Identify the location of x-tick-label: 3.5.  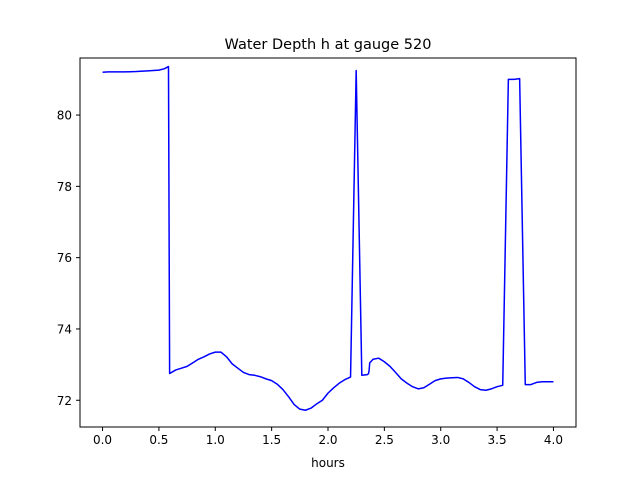
(497, 440).